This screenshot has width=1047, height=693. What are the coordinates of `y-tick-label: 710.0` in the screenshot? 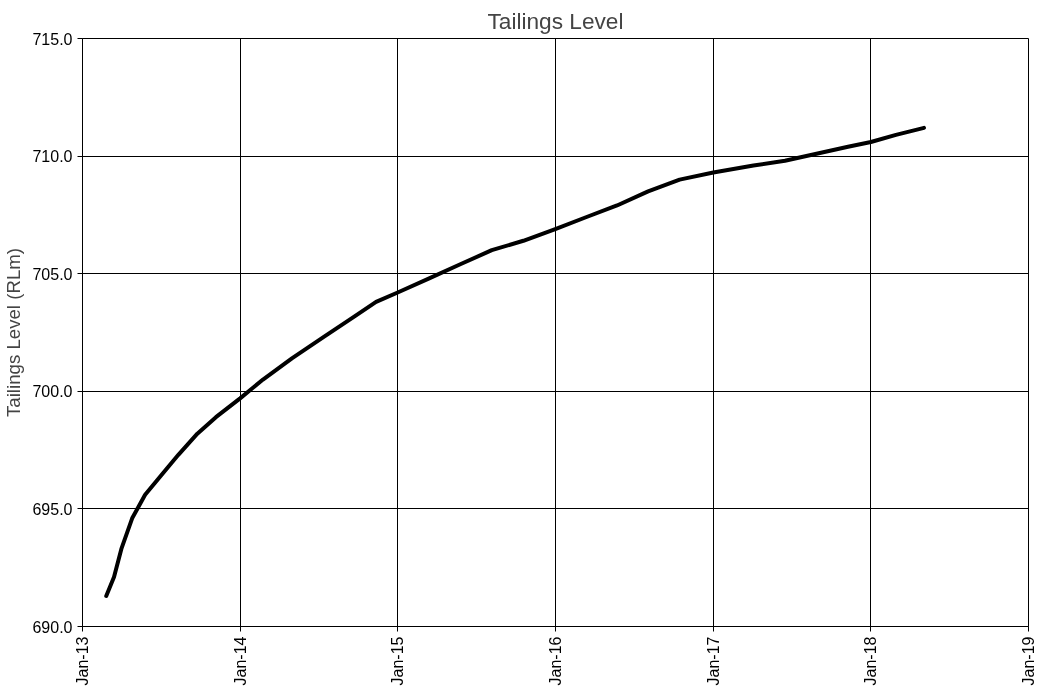 It's located at (52, 157).